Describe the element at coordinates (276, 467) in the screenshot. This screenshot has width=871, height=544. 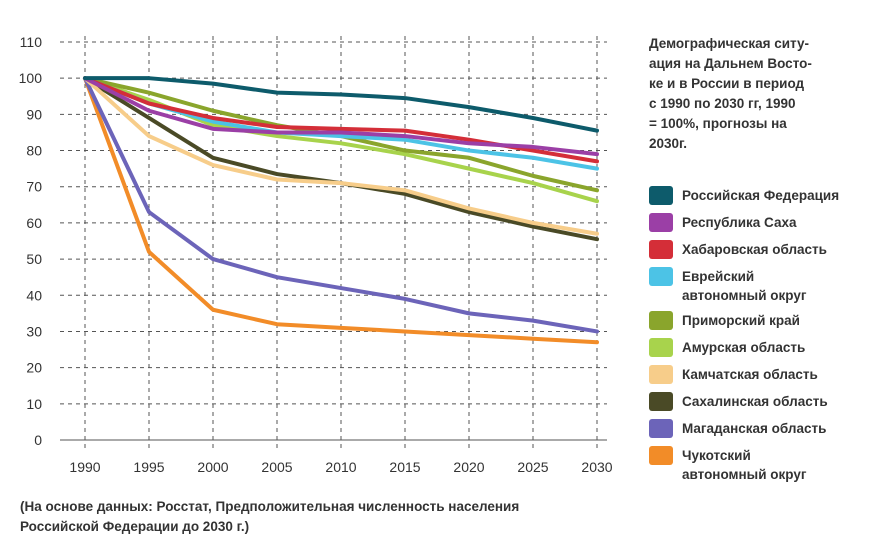
I see `x-tick-label: 2005` at that location.